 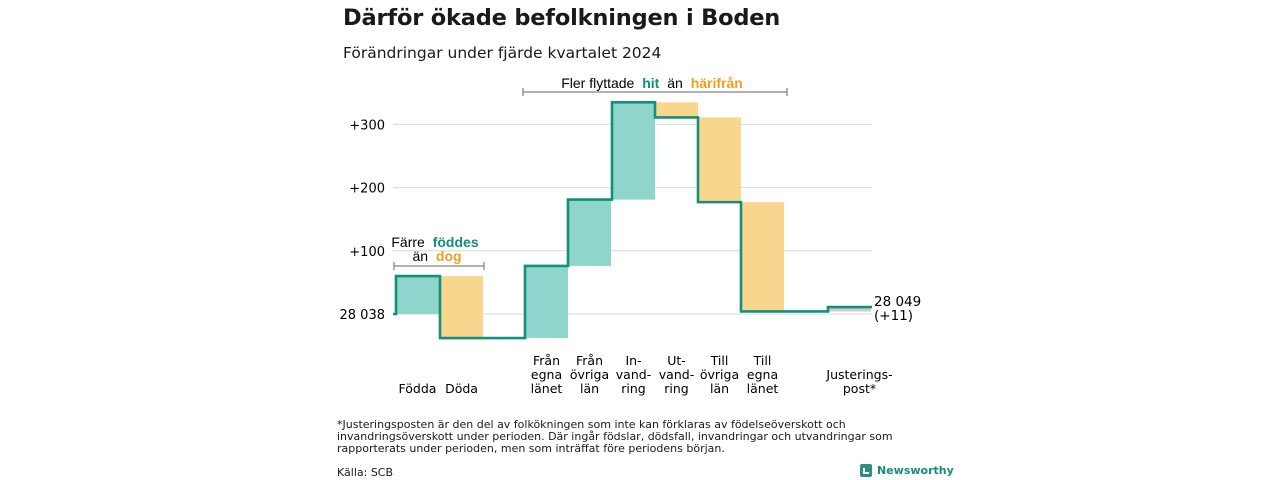 I want to click on annotation-moved: Fler flyttade hit än härifrån, so click(x=655, y=85).